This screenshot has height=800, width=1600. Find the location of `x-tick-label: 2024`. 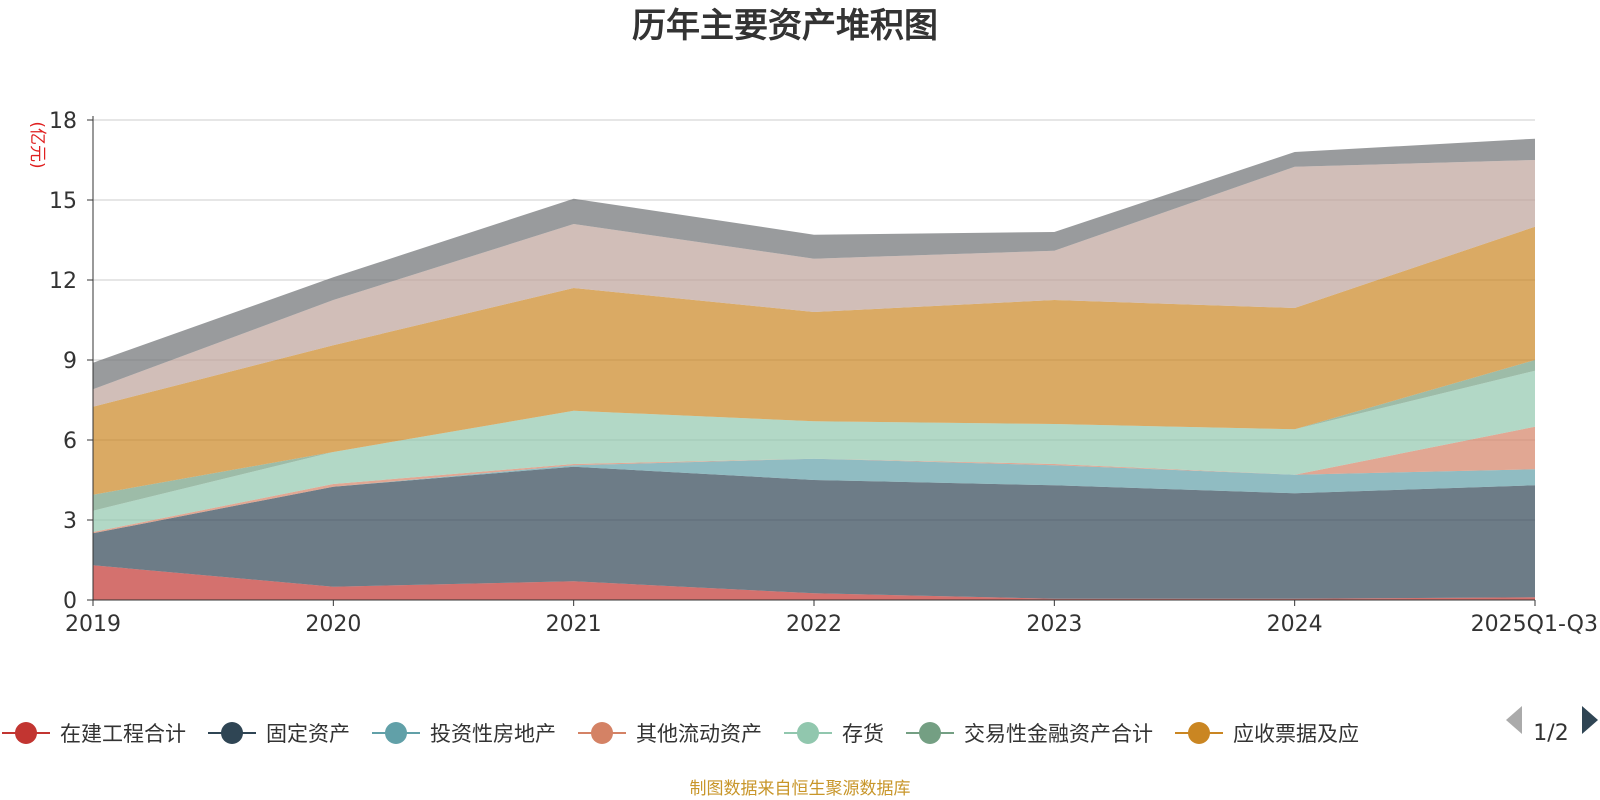

x-tick-label: 2024 is located at coordinates (1295, 624).